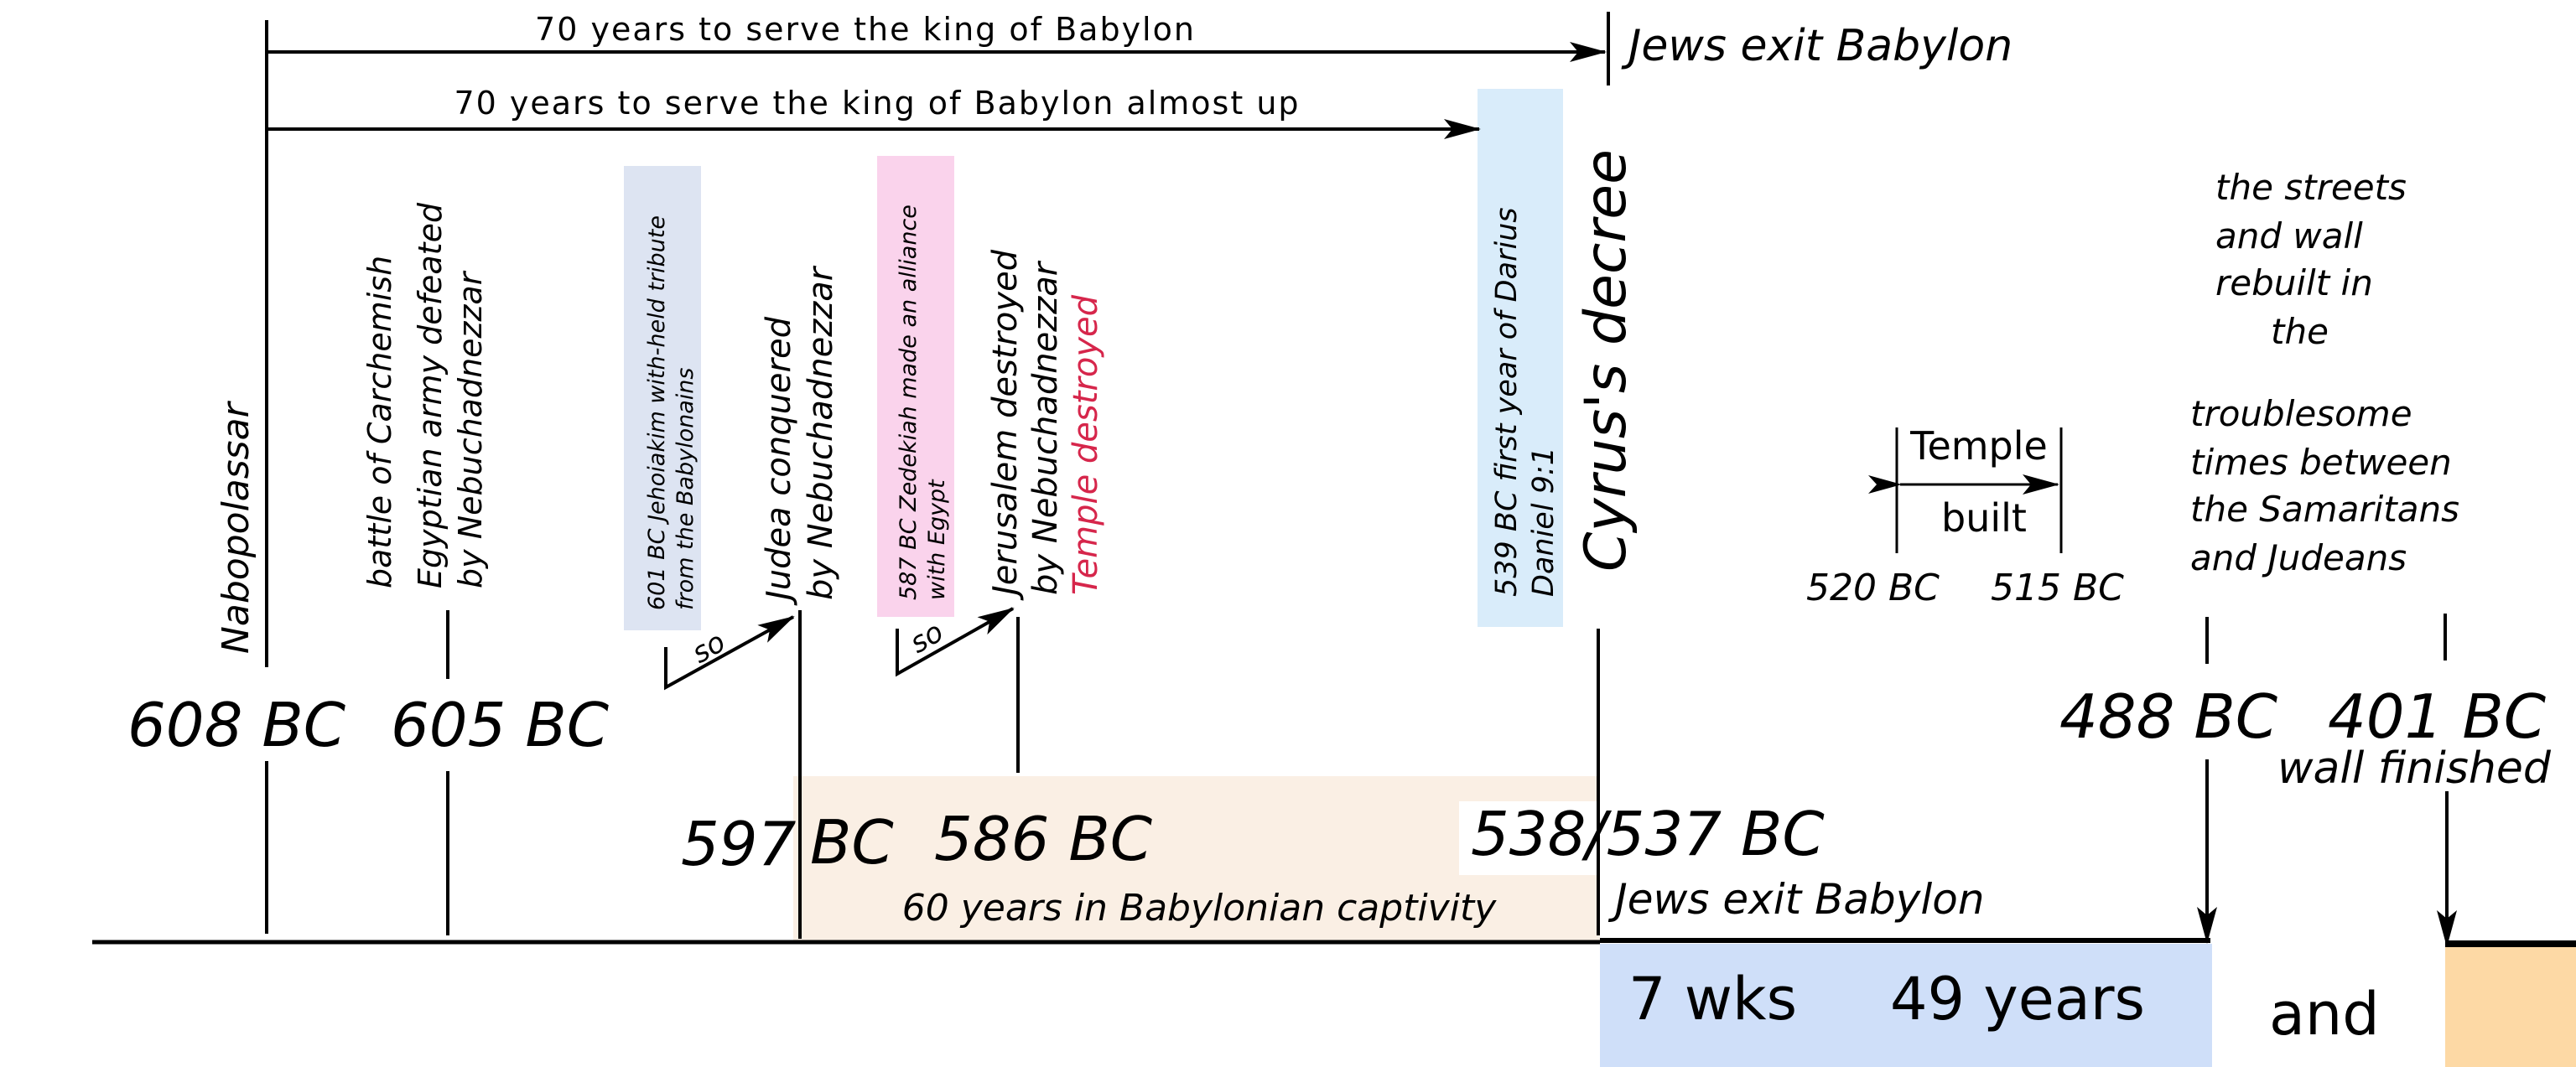 The width and height of the screenshot is (2576, 1067). What do you see at coordinates (657, 412) in the screenshot?
I see `jehoiakim-line-1: 601 BC Jehoiakim with-held tribute` at bounding box center [657, 412].